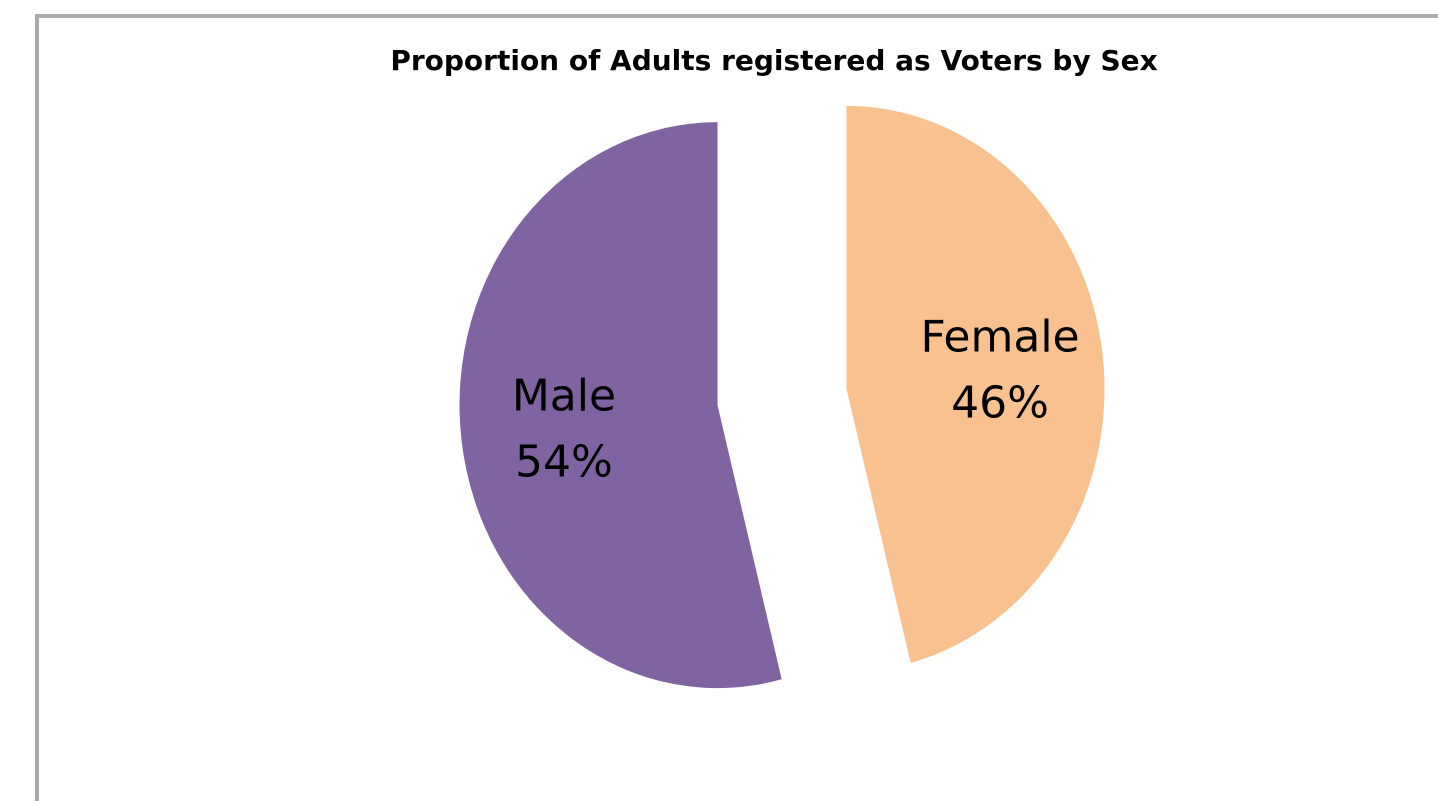 The image size is (1438, 801). Describe the element at coordinates (564, 395) in the screenshot. I see `slice-category-label: Male` at that location.